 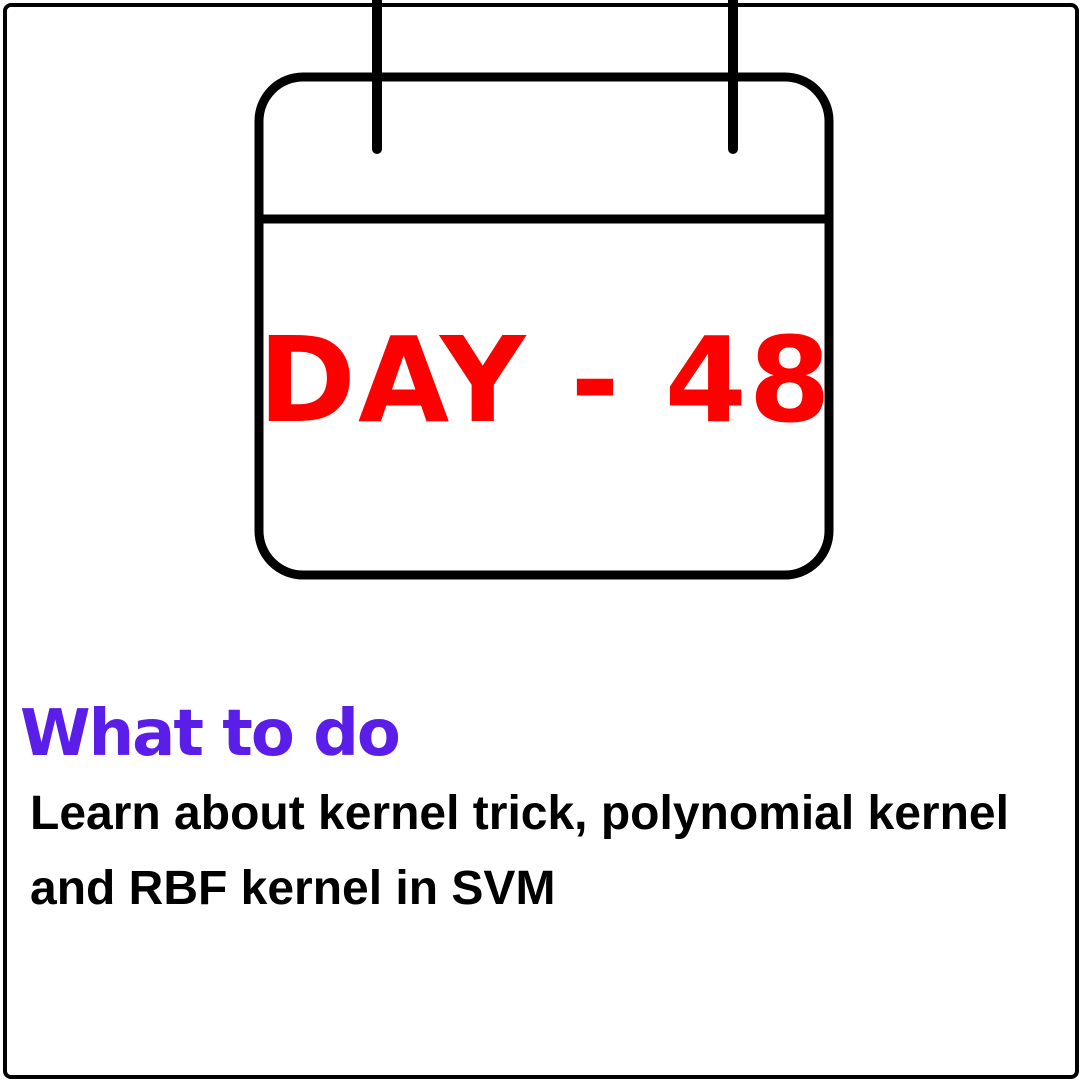 I want to click on day-label: DAY - 48, so click(x=545, y=380).